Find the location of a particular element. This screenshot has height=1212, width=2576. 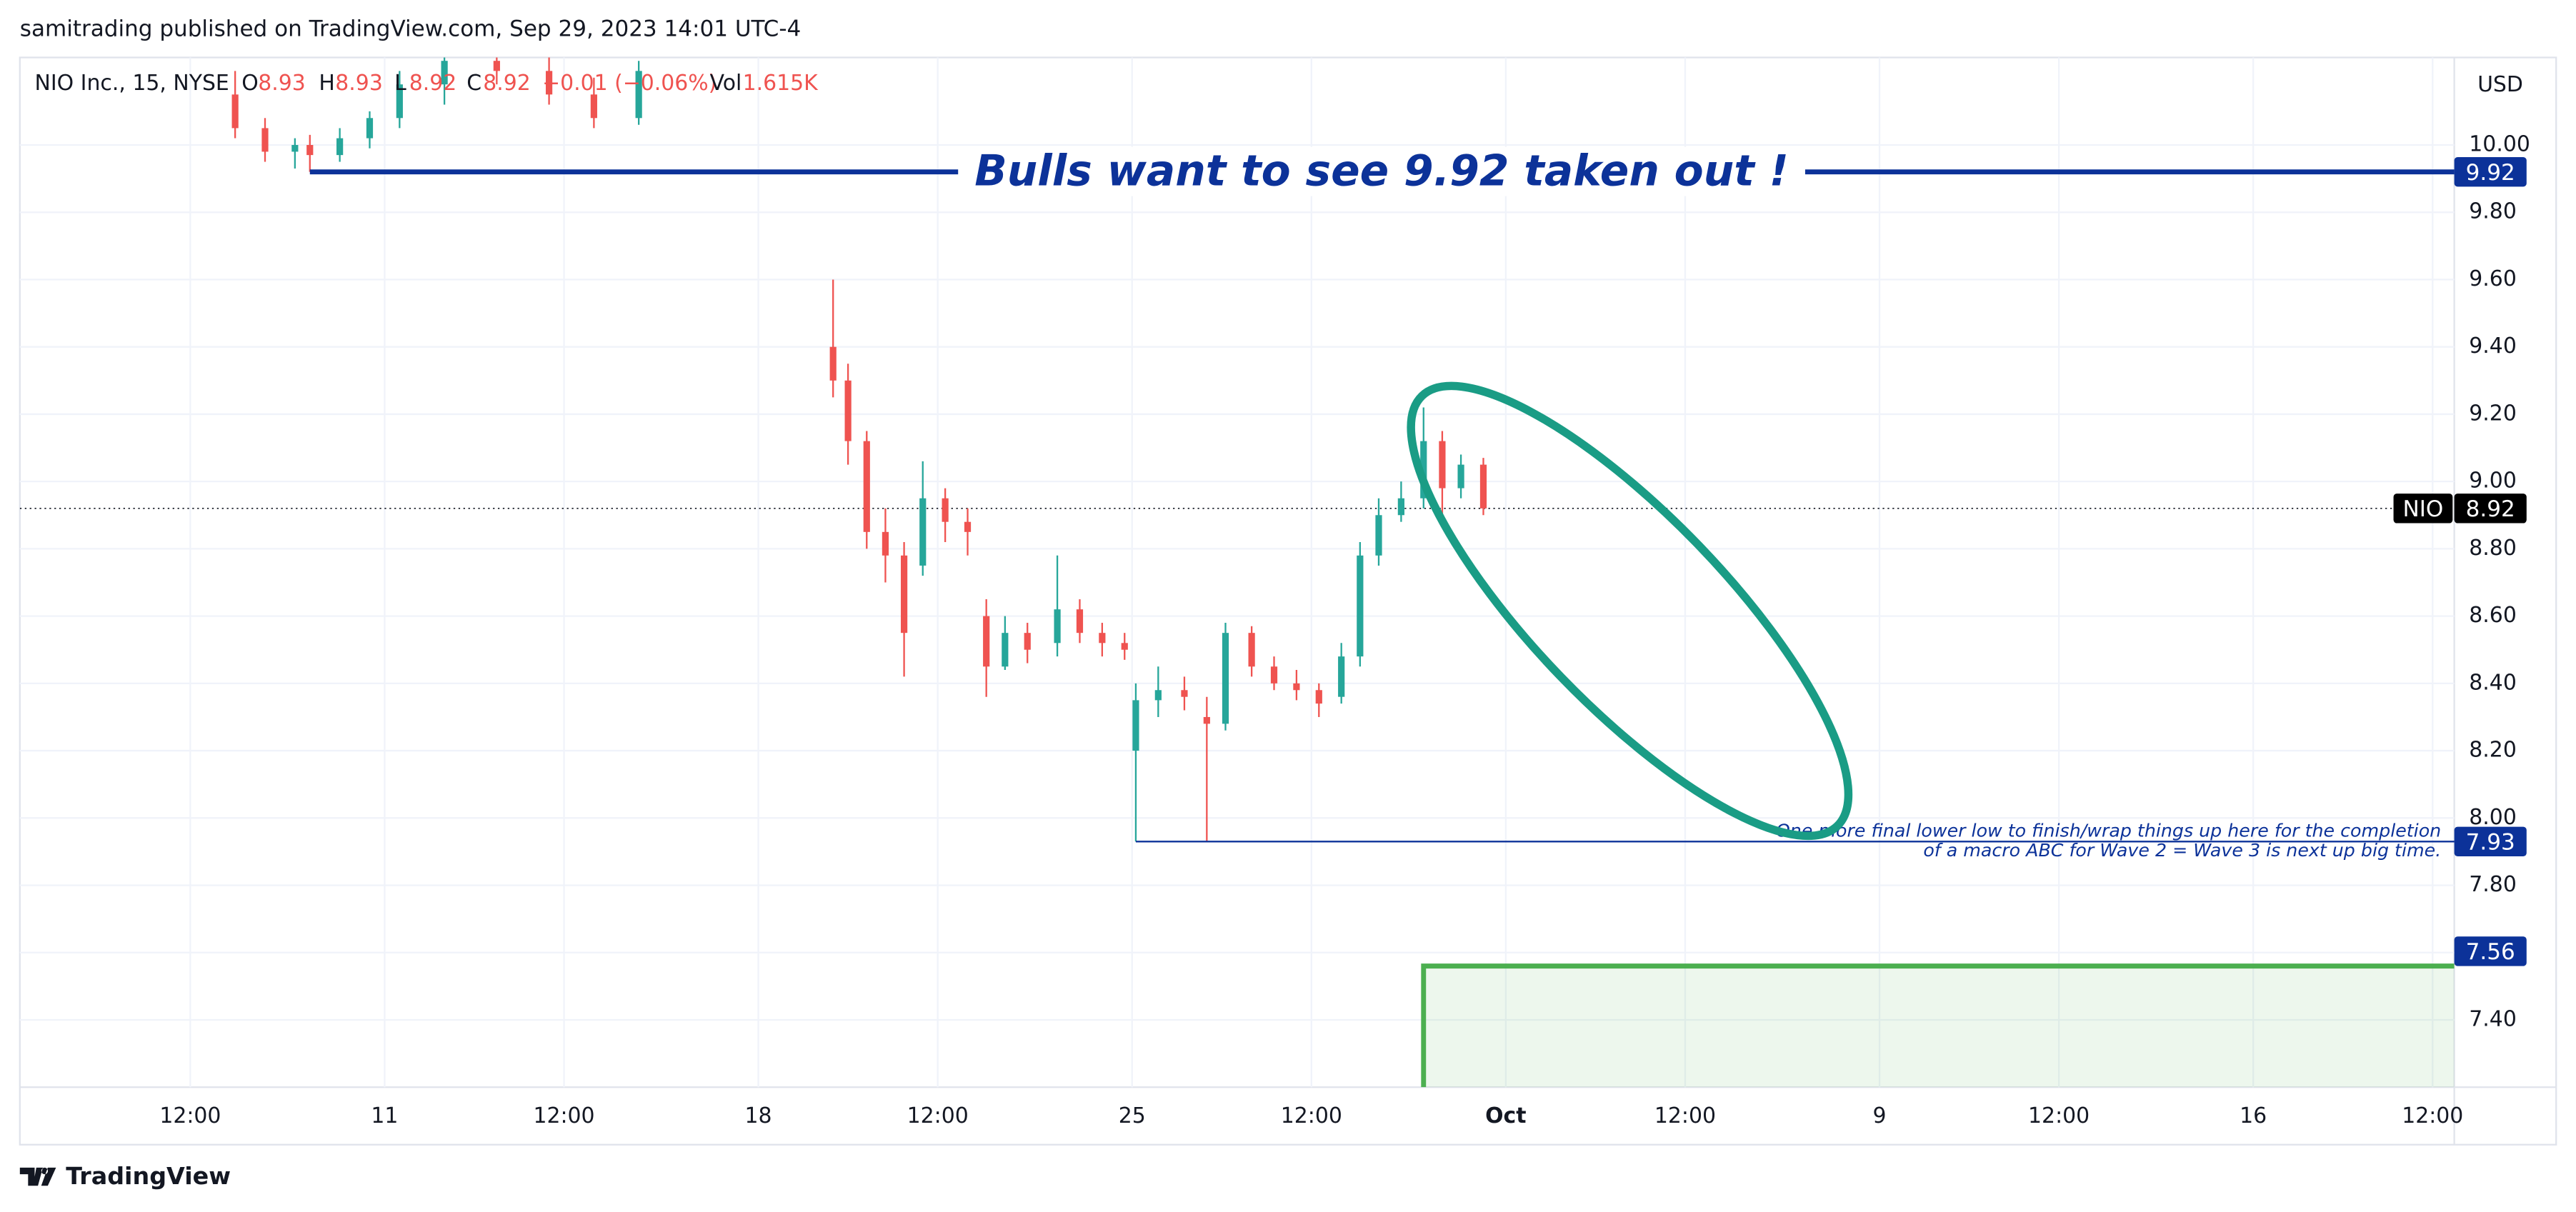

symbol: NIO Inc., 15, NYSE is located at coordinates (132, 84).